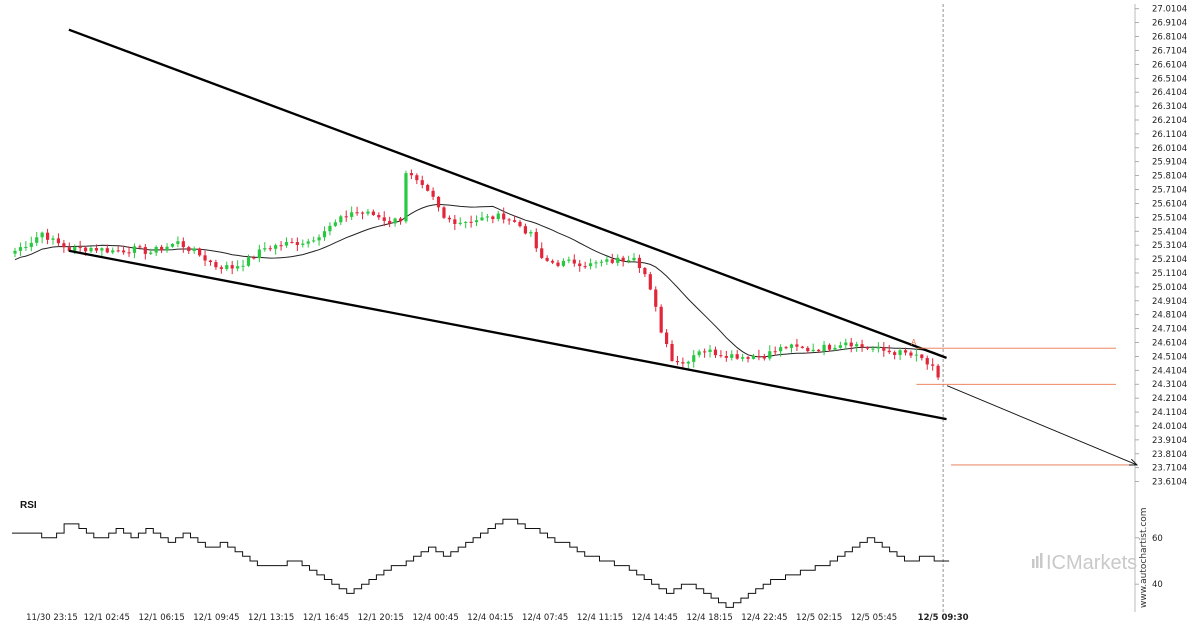  Describe the element at coordinates (914, 342) in the screenshot. I see `level-A-label: A` at that location.